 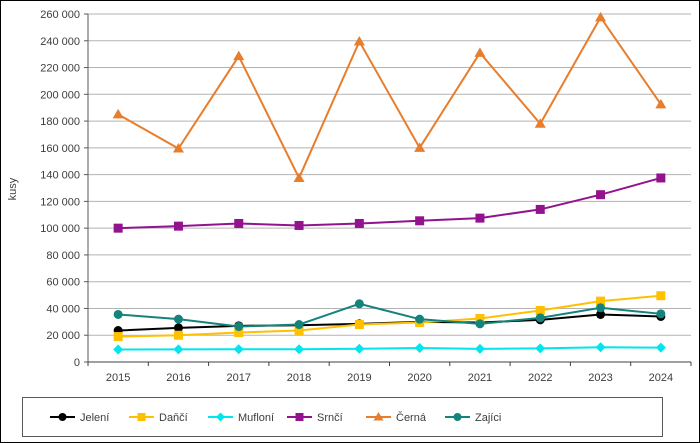 I want to click on x-tick-label: 2017, so click(x=239, y=378).